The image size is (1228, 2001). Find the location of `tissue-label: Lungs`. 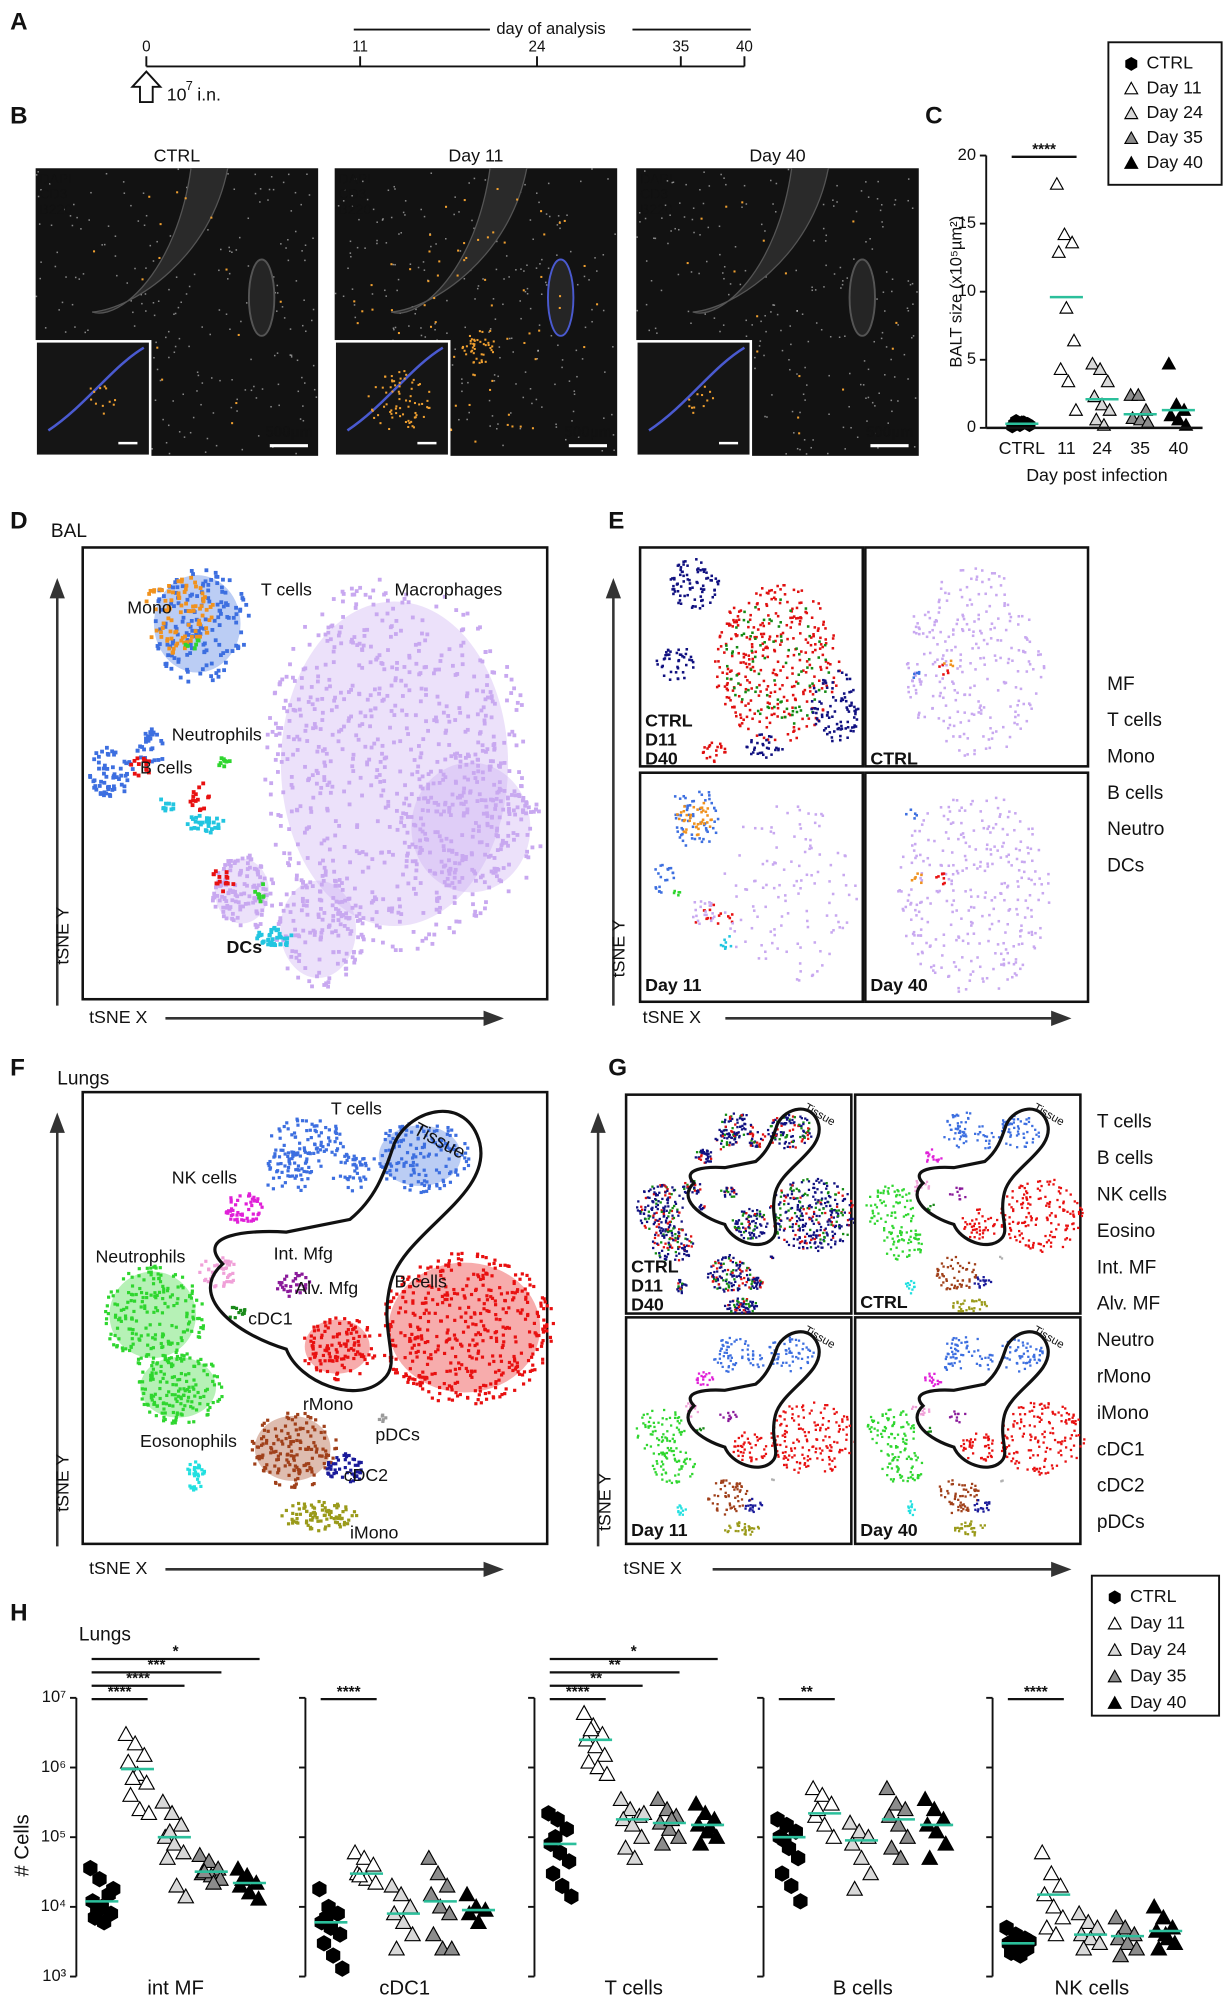

tissue-label: Lungs is located at coordinates (83, 1078).